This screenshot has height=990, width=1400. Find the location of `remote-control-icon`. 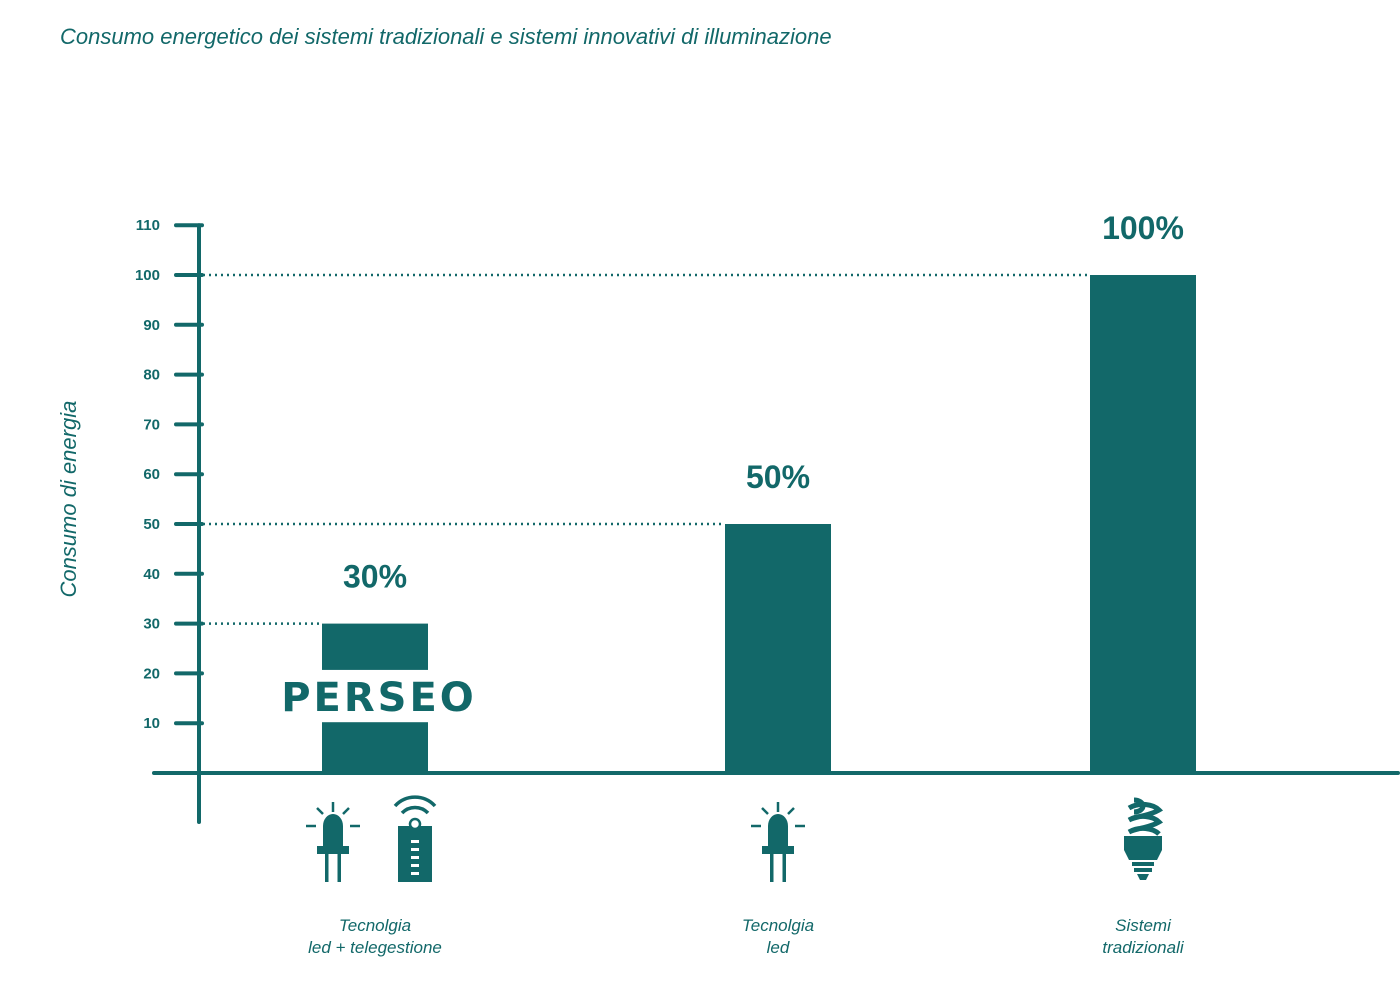

remote-control-icon is located at coordinates (415, 839).